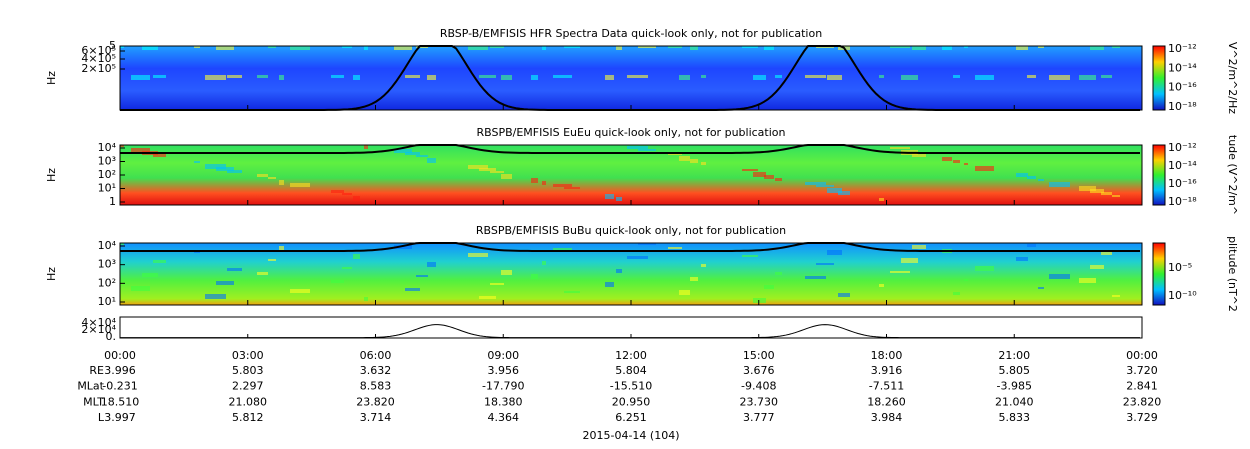 This screenshot has height=449, width=1250. What do you see at coordinates (120, 370) in the screenshot?
I see `ephemeris-value: 3.996` at bounding box center [120, 370].